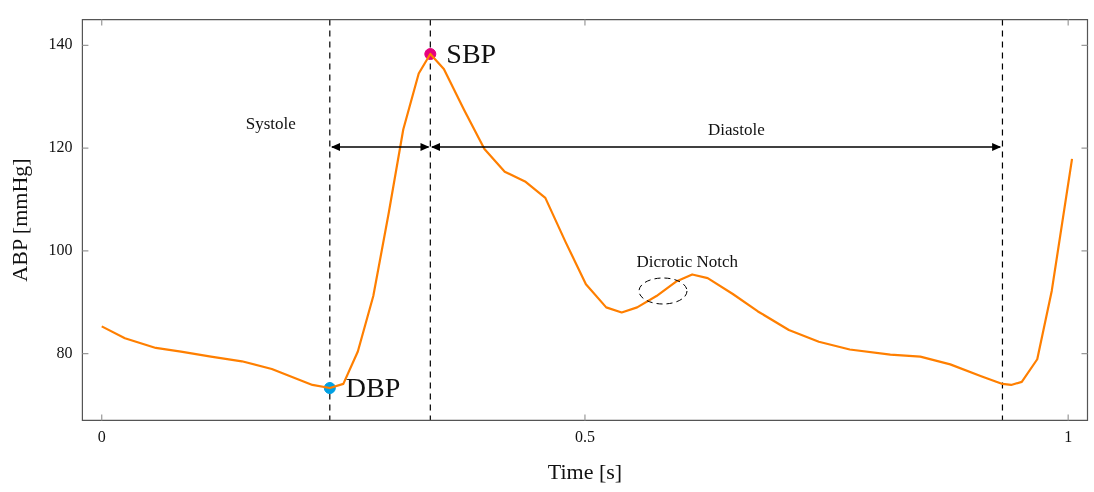  I want to click on y-tick-label: 100, so click(60, 250).